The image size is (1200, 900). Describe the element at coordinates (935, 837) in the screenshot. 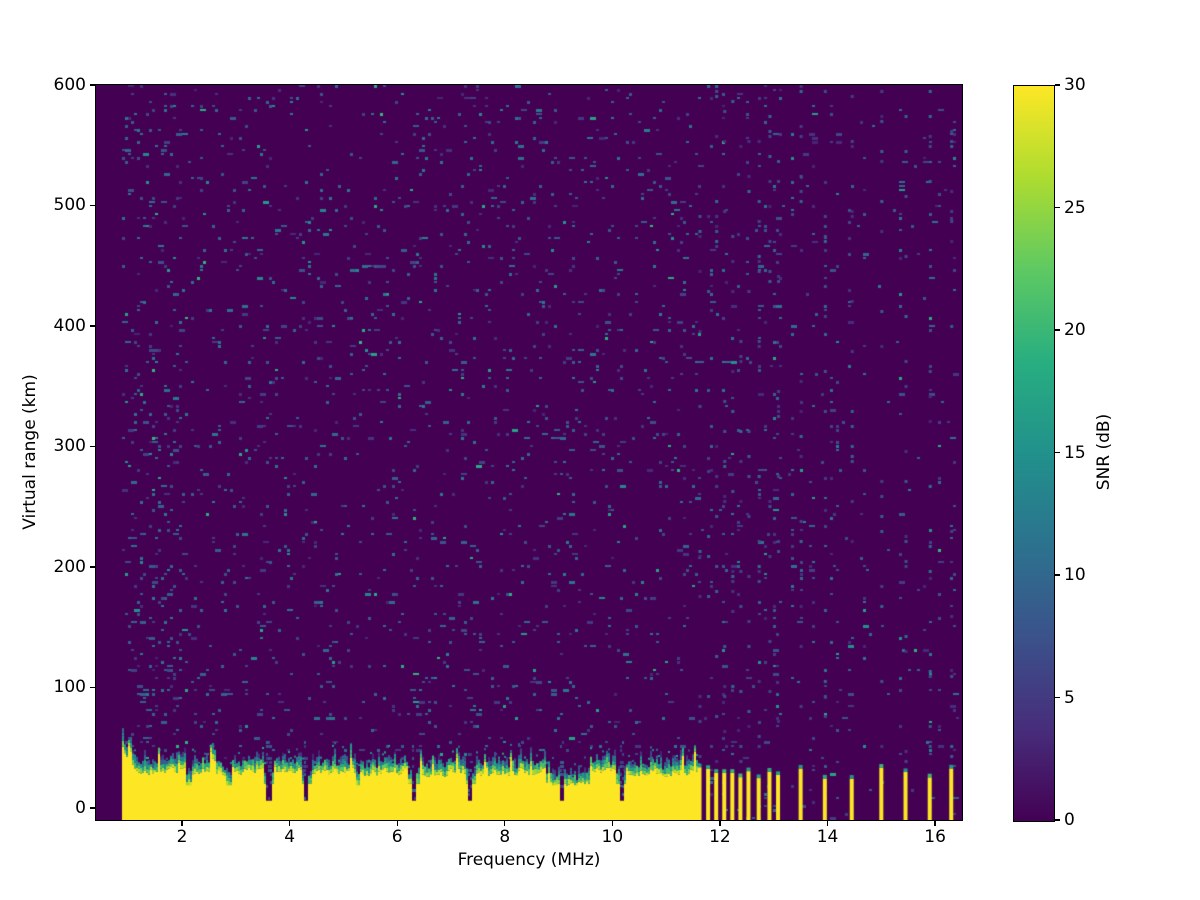

I see `x-tick-label: 16` at that location.